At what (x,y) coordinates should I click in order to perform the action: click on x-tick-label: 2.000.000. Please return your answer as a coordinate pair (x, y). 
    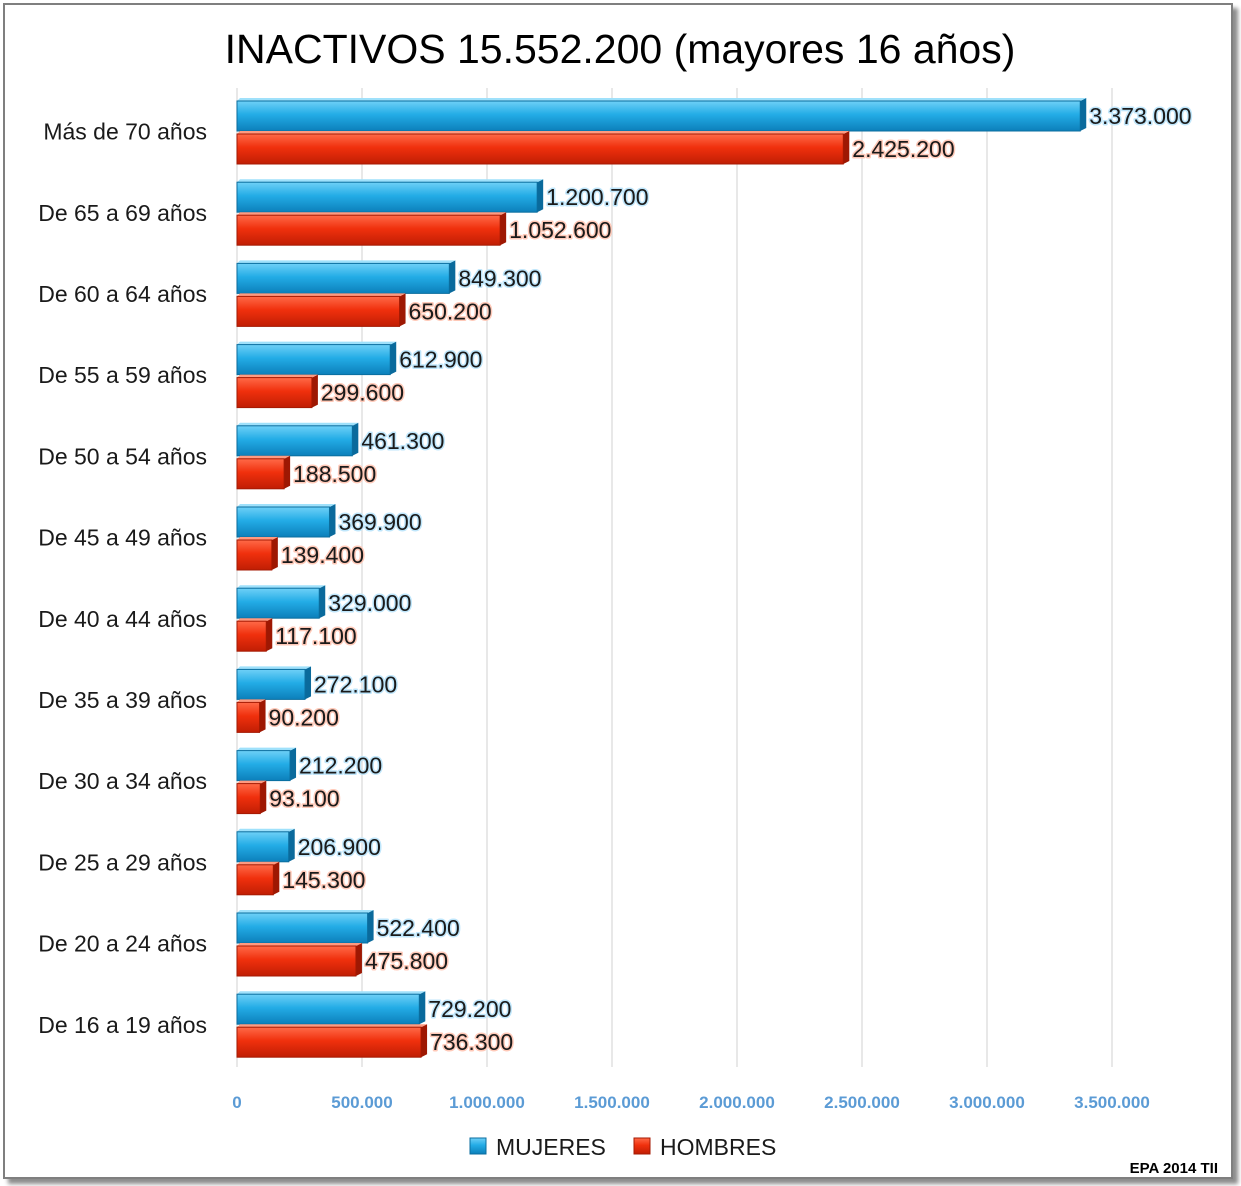
    Looking at the image, I should click on (737, 1102).